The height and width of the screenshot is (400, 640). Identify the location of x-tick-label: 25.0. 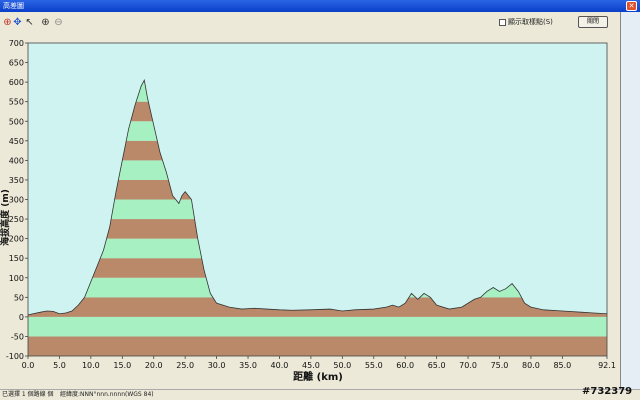
(185, 365).